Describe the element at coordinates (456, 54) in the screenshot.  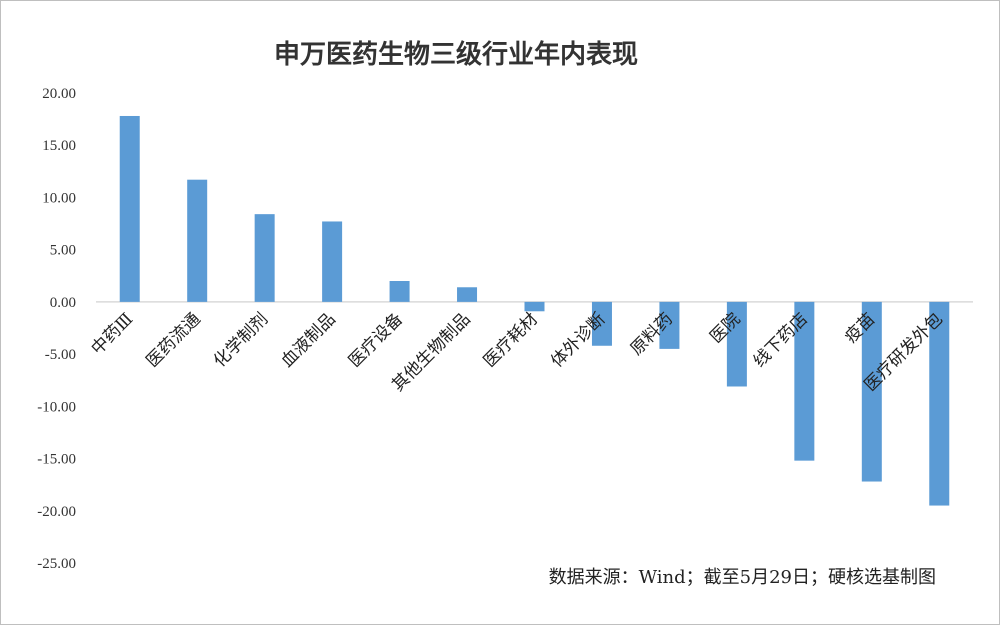
I see `chart-title: 申万医药生物三级行业年内表现` at that location.